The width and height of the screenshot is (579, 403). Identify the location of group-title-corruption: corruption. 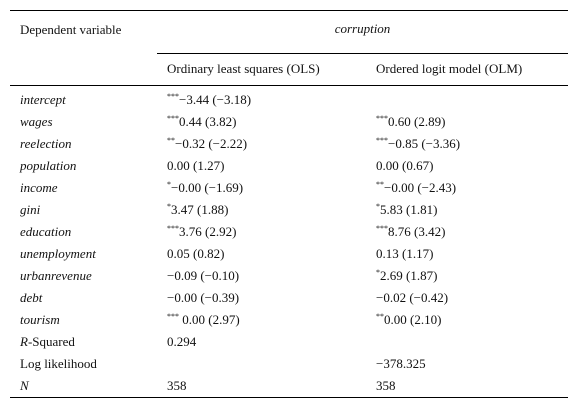
(362, 32).